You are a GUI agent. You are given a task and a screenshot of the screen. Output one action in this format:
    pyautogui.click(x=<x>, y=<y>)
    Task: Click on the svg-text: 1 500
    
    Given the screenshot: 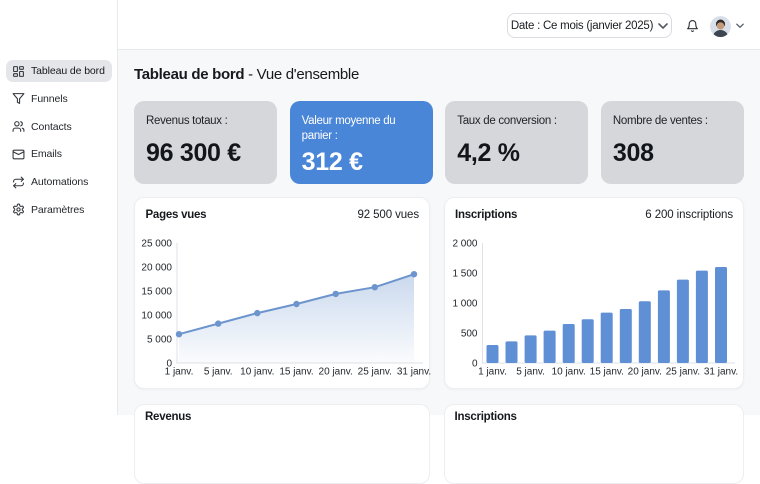 What is the action you would take?
    pyautogui.click(x=464, y=274)
    